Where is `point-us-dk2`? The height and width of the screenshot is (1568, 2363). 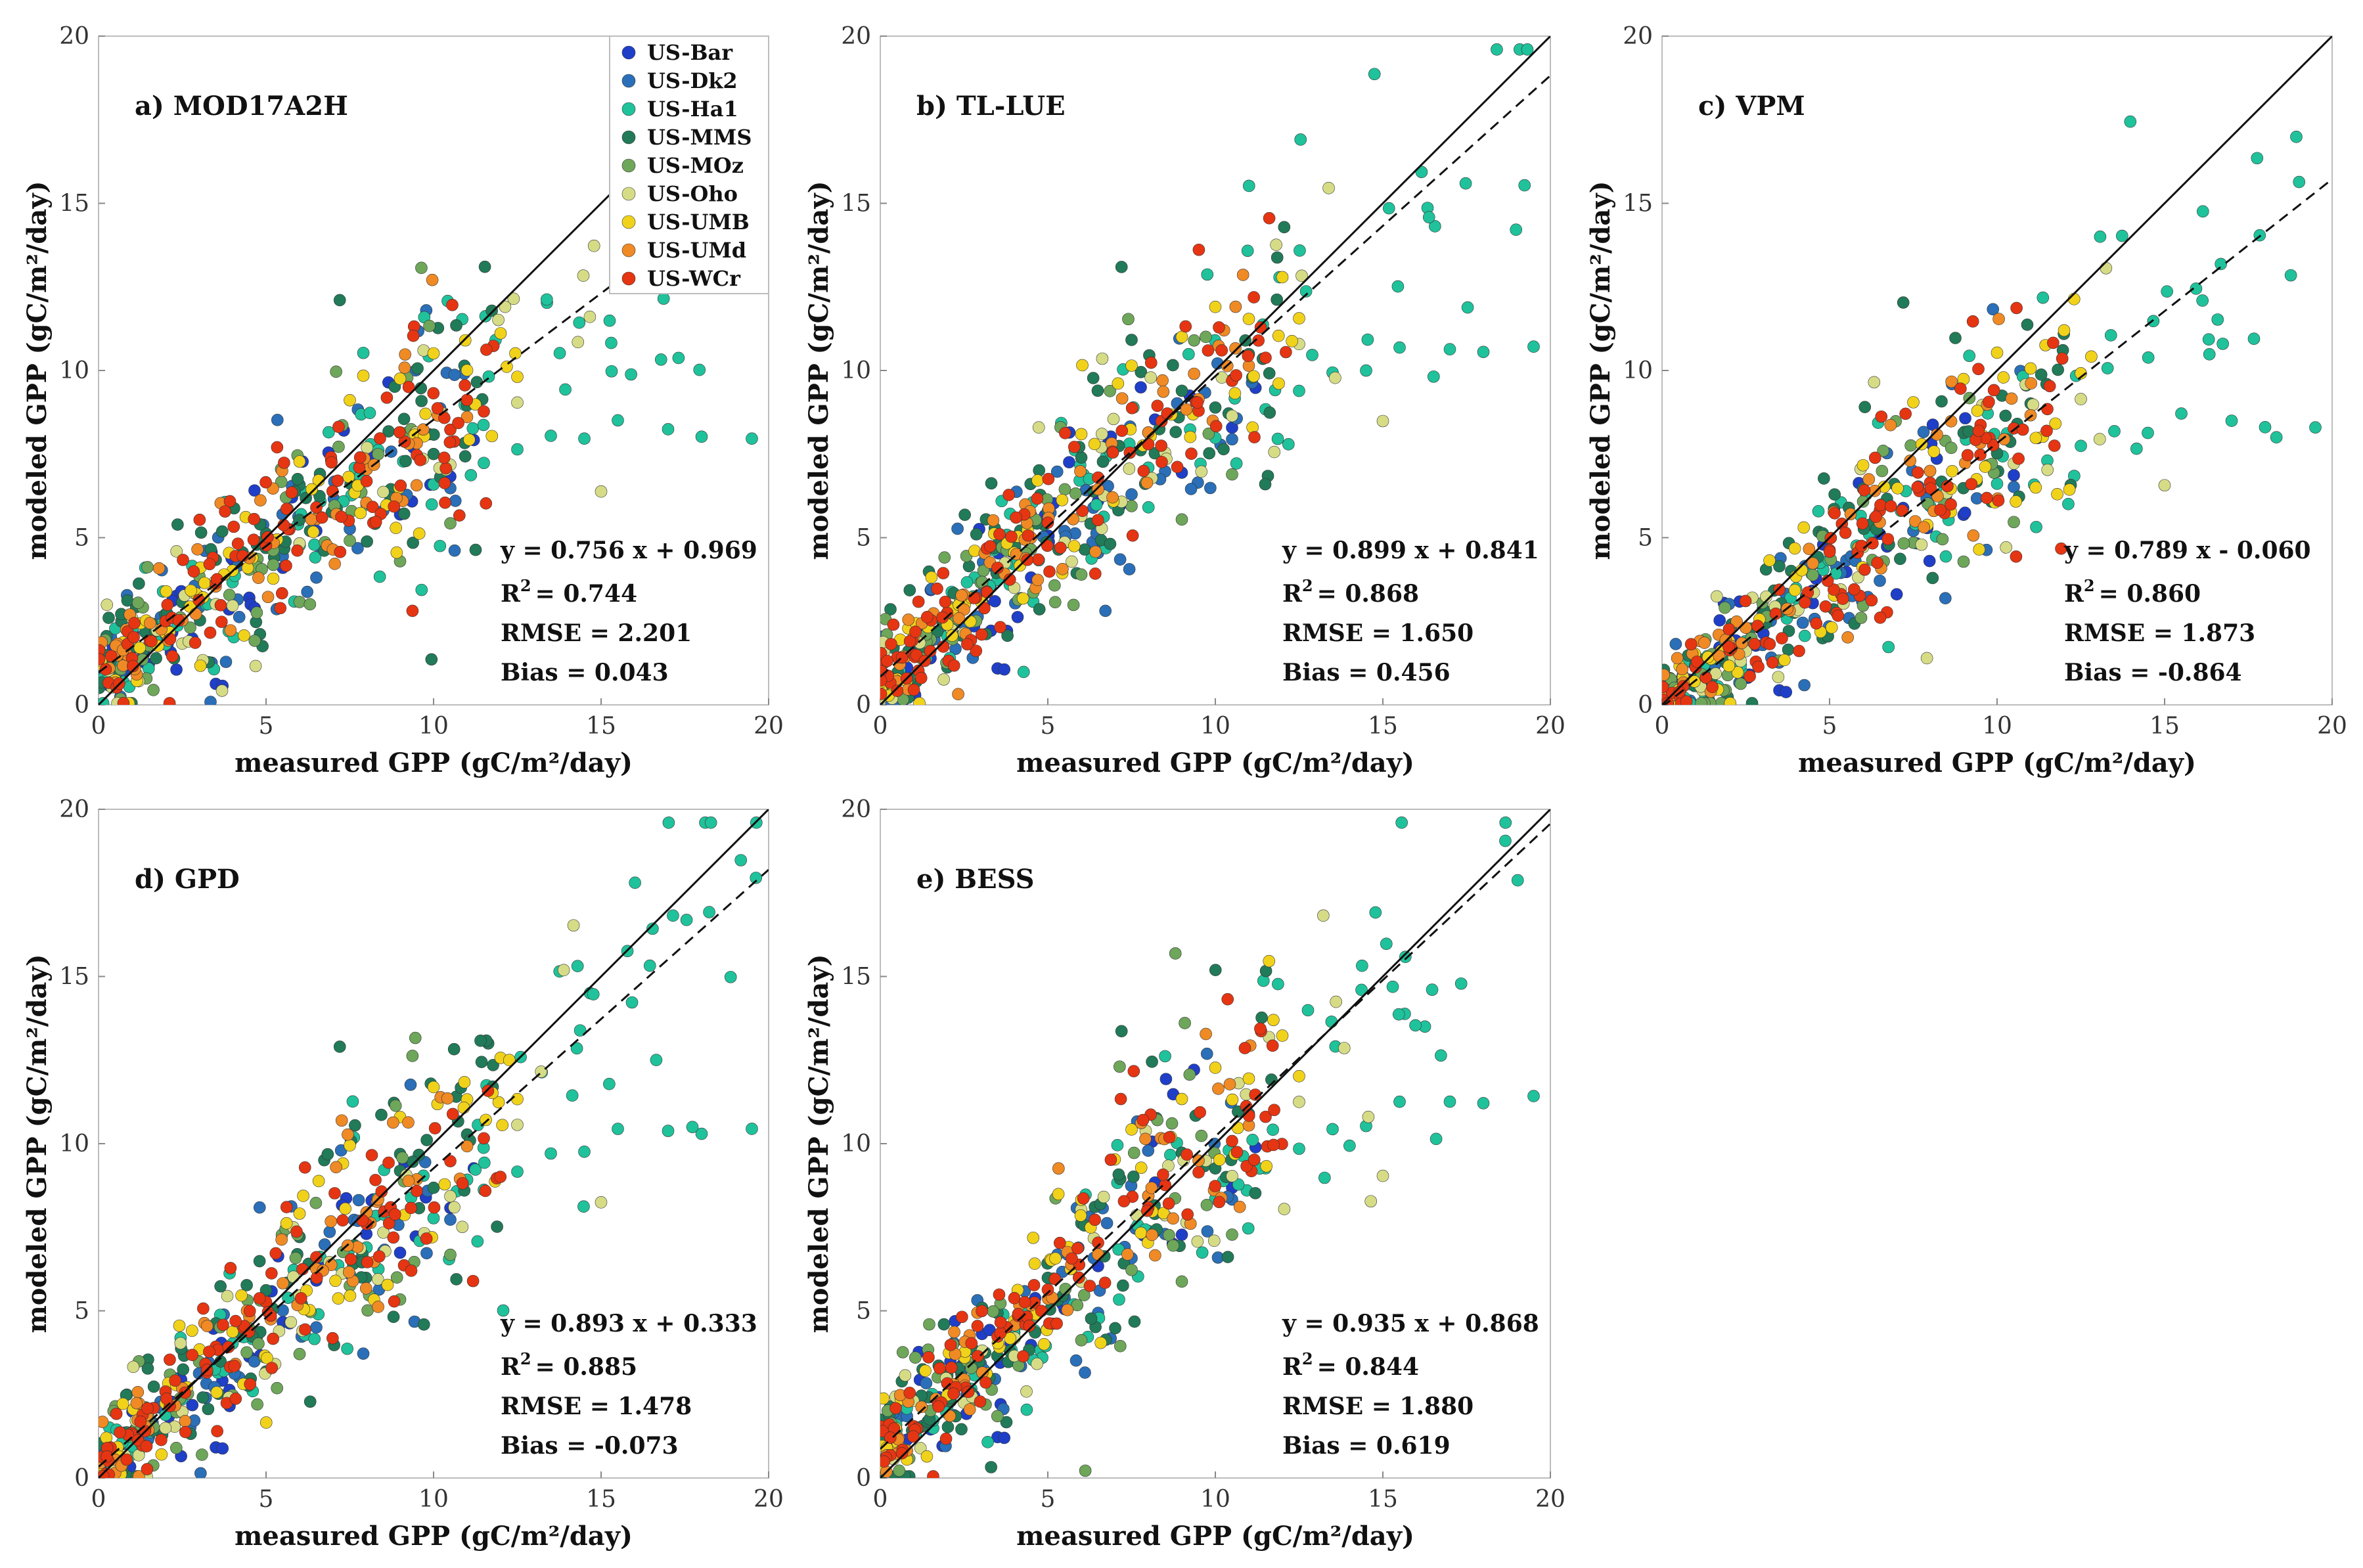 point-us-dk2 is located at coordinates (1945, 598).